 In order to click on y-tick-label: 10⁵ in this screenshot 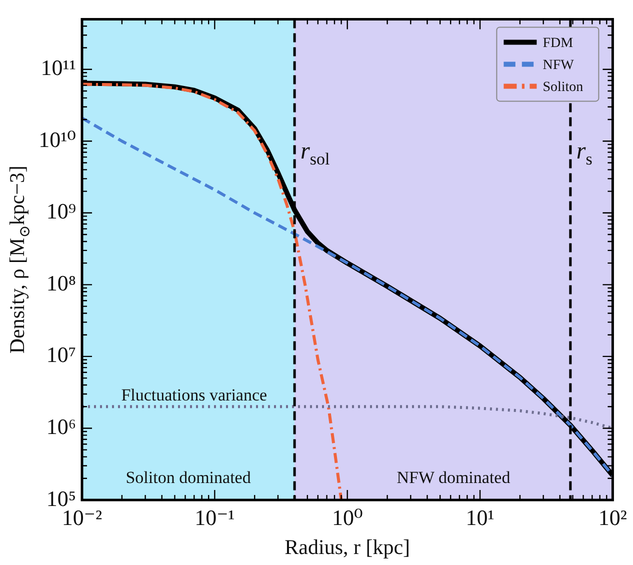, I will do `click(61, 498)`.